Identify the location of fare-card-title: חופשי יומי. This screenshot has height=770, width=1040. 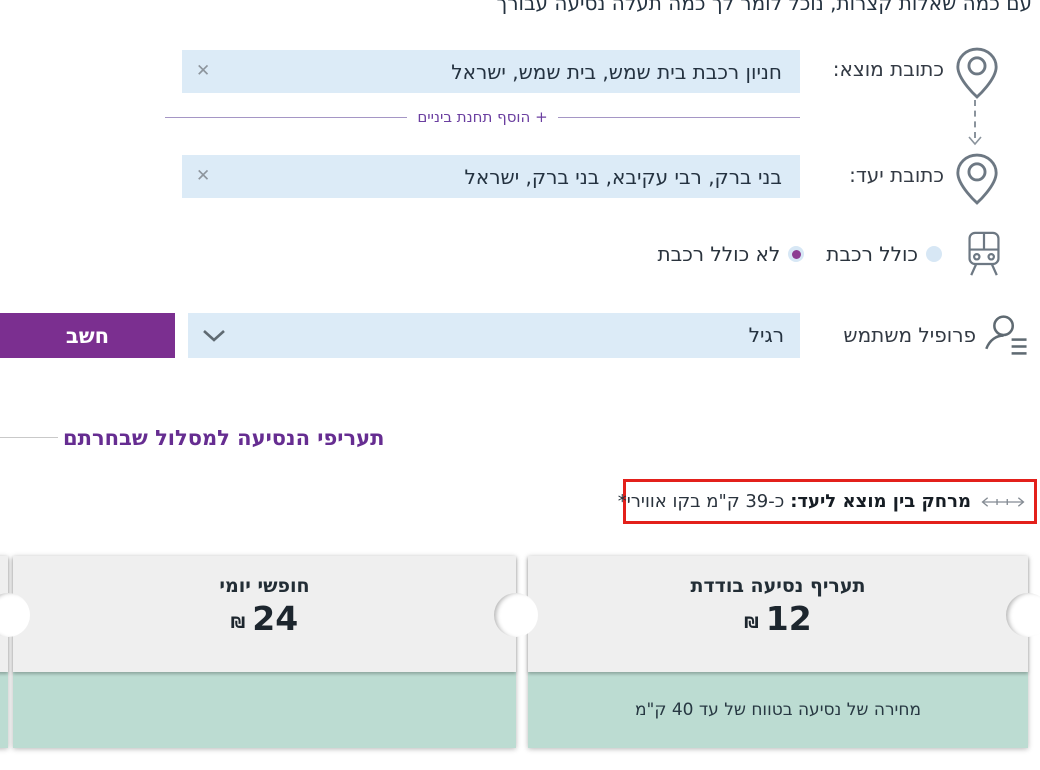
(264, 586).